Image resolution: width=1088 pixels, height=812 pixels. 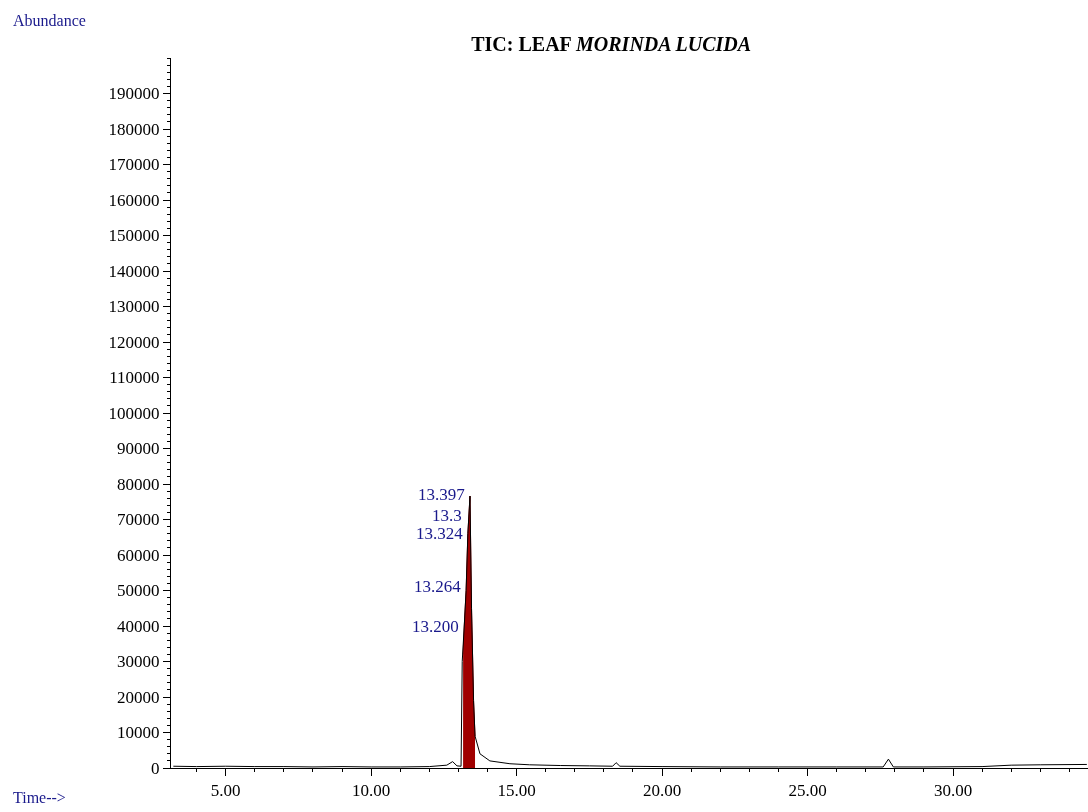 What do you see at coordinates (134, 413) in the screenshot?
I see `y-tick-label: 100000` at bounding box center [134, 413].